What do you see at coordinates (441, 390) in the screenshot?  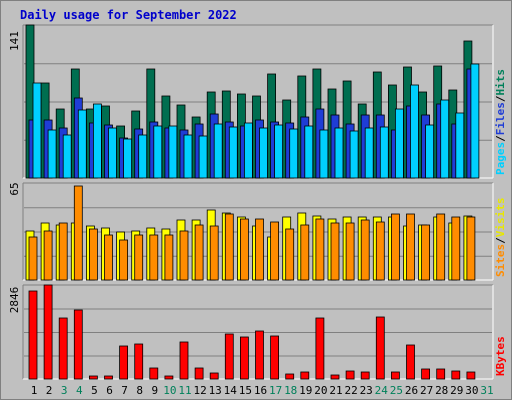 I see `x-tick-label: 28` at bounding box center [441, 390].